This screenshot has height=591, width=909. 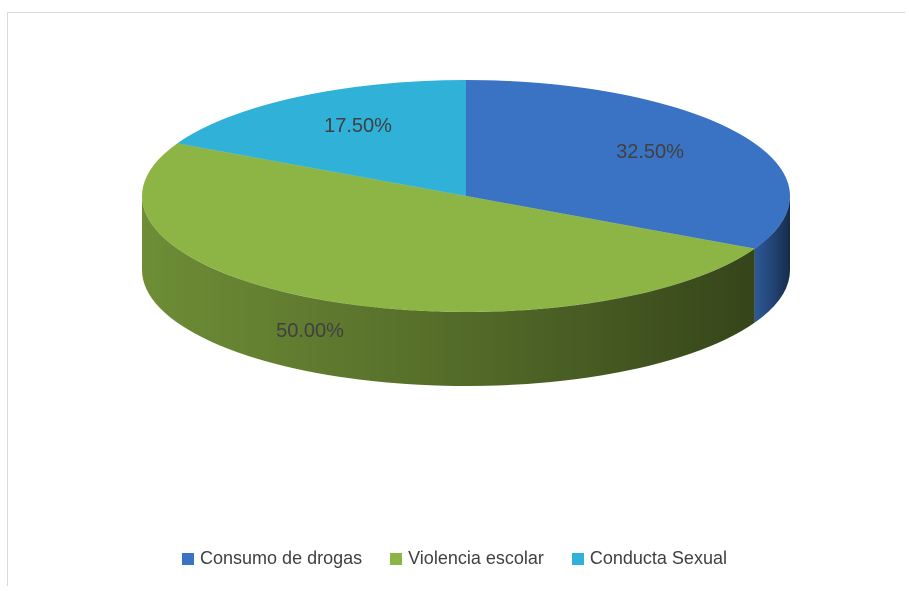 I want to click on legend-item-violencia-escolar: Violencia escolar, so click(x=467, y=558).